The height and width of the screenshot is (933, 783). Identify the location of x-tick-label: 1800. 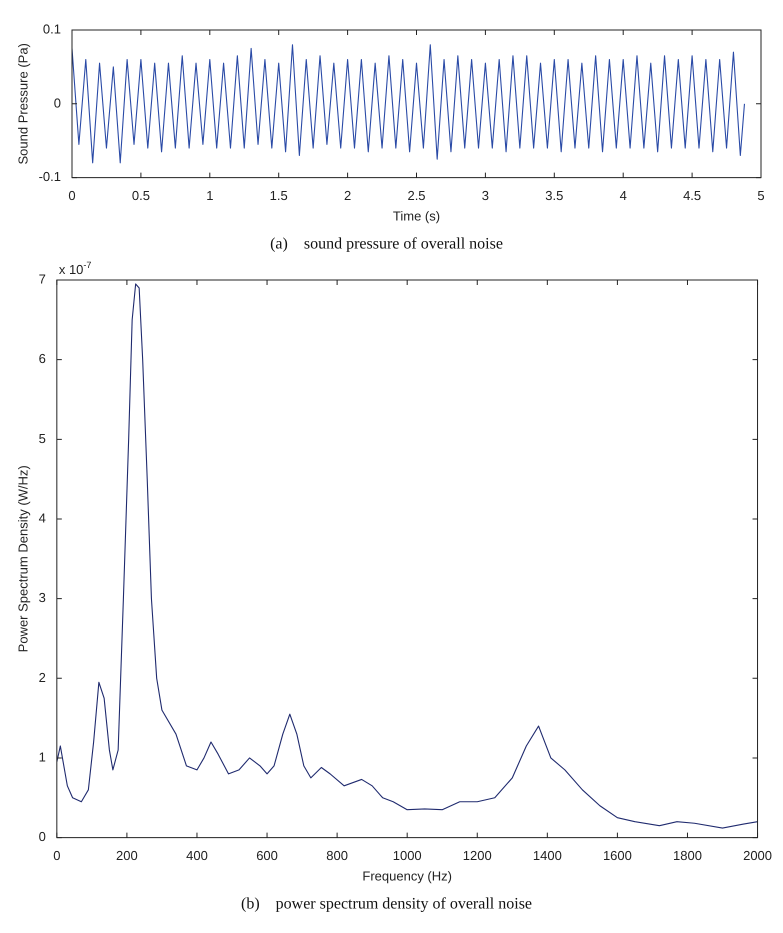
(687, 855).